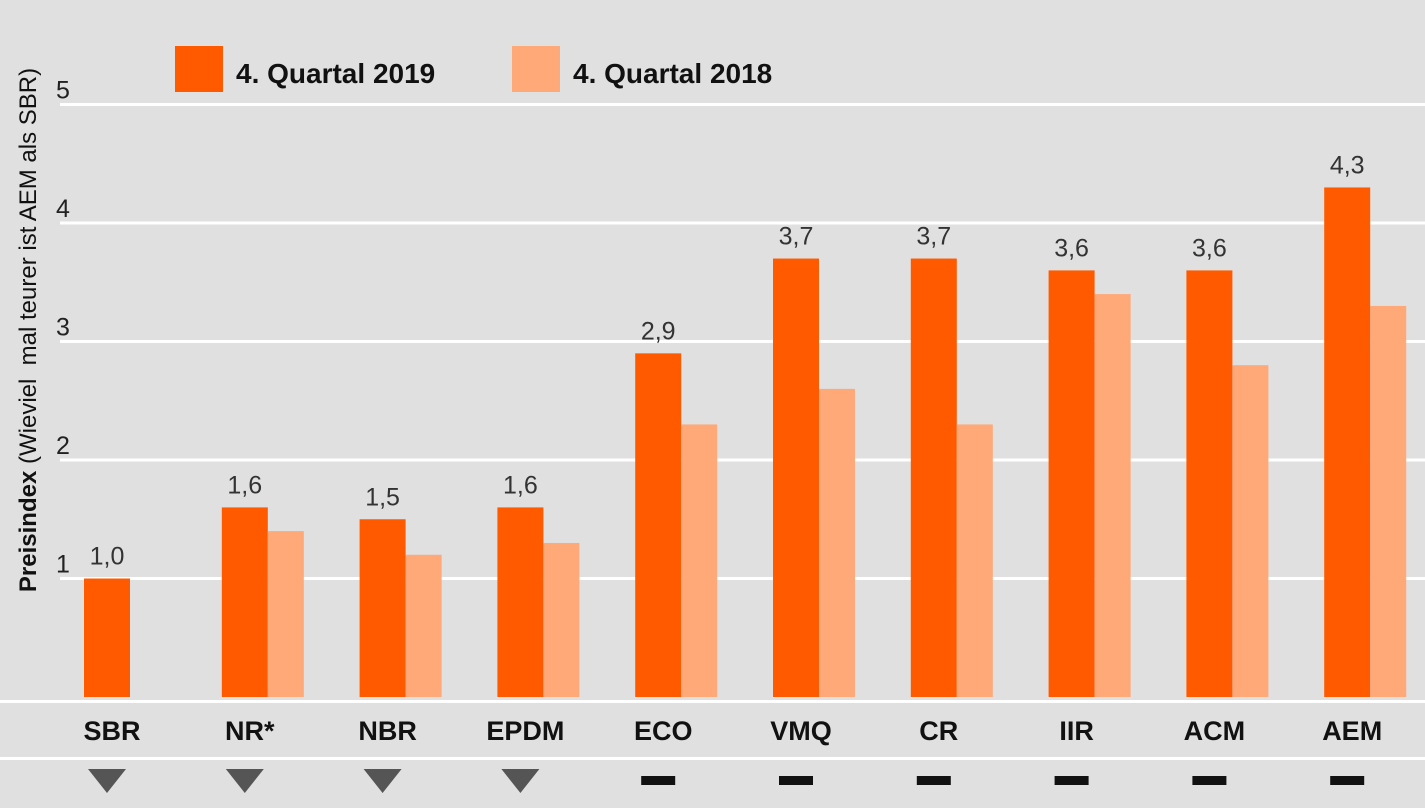 The height and width of the screenshot is (808, 1425). What do you see at coordinates (111, 731) in the screenshot?
I see `category-label: SBR` at bounding box center [111, 731].